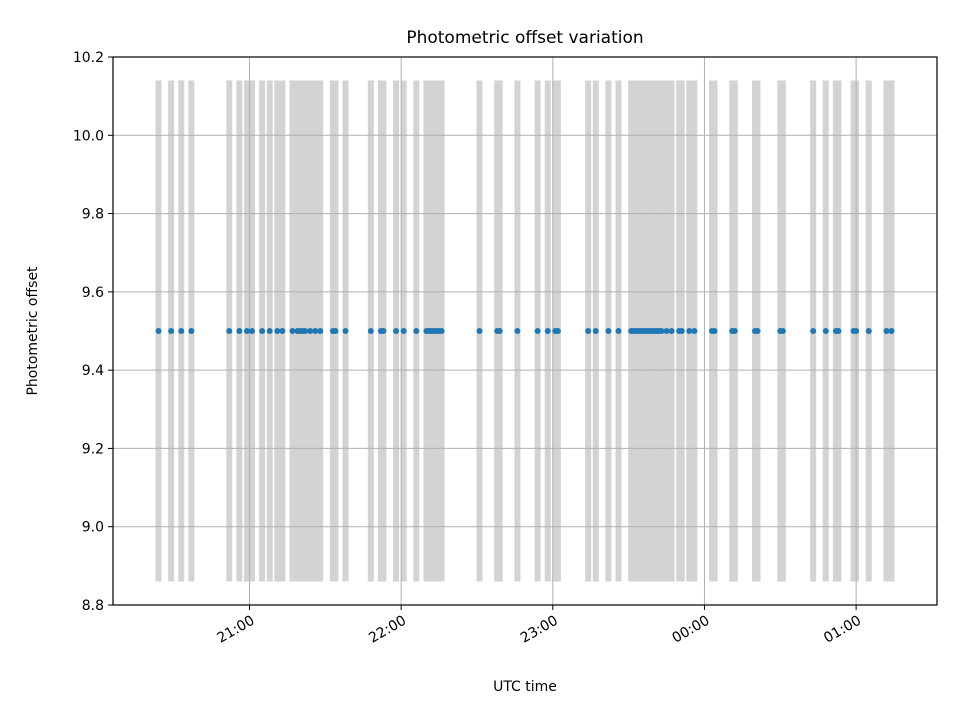  Describe the element at coordinates (93, 215) in the screenshot. I see `y-tick-label: 9.8` at that location.